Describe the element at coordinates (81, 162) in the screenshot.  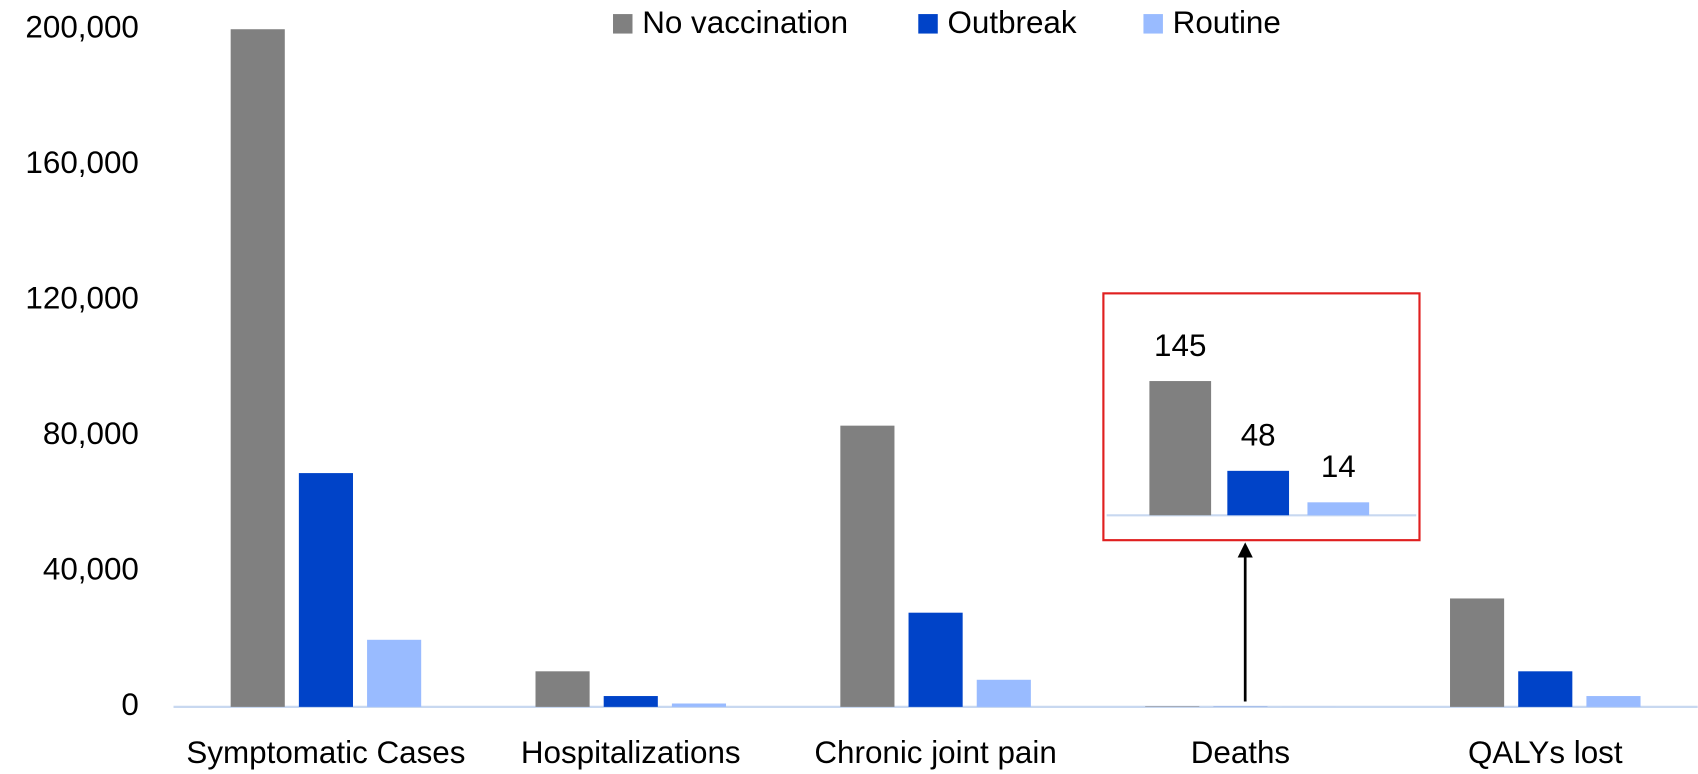
I see `y-tick-label: 160,000` at that location.